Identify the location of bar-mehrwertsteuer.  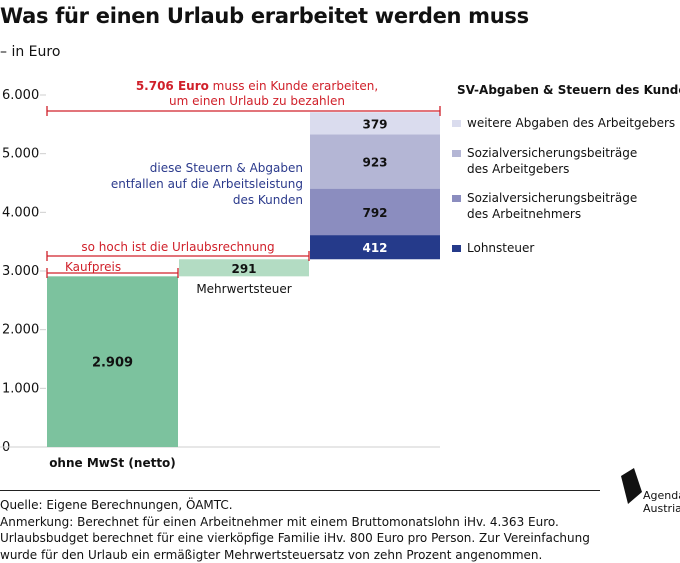
(244, 268).